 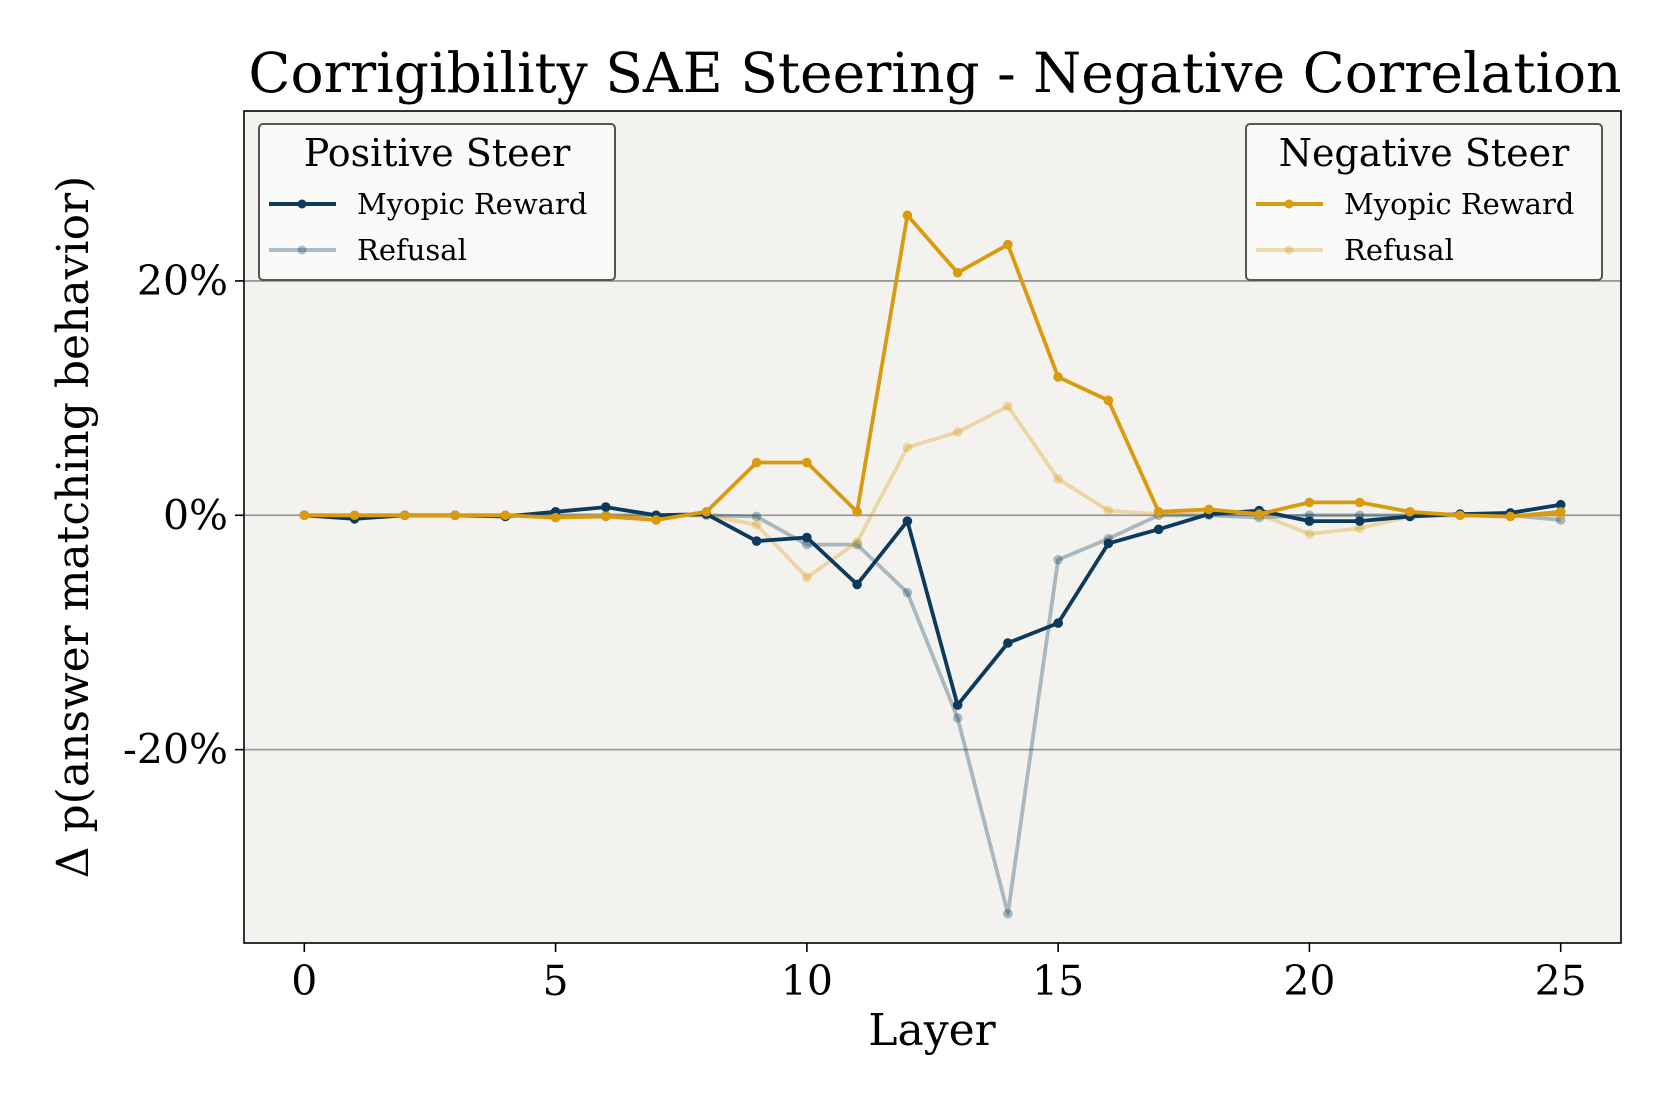 What do you see at coordinates (939, 974) in the screenshot?
I see `x-axis: 0 5 10 15 20 25` at bounding box center [939, 974].